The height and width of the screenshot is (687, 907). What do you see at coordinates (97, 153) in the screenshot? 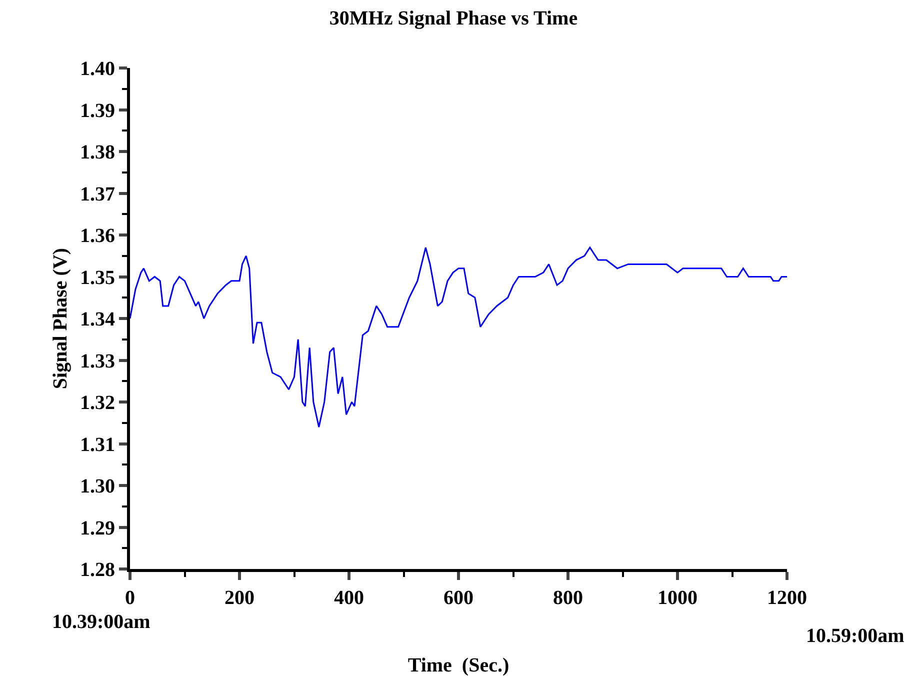
I see `y-tick-label: 1.38` at bounding box center [97, 153].